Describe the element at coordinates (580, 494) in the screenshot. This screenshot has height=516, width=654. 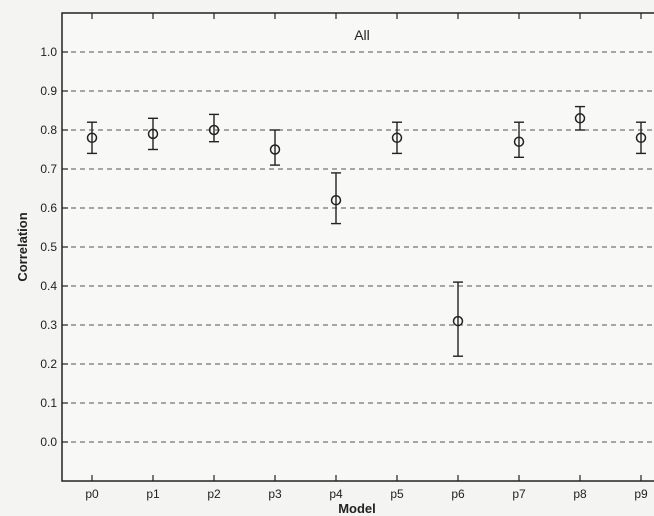
I see `x-tick-label: p8` at that location.